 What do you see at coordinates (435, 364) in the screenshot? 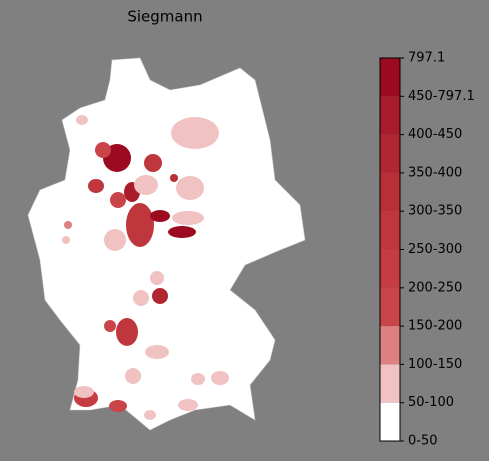
I see `colorbar-label: 100-150` at bounding box center [435, 364].